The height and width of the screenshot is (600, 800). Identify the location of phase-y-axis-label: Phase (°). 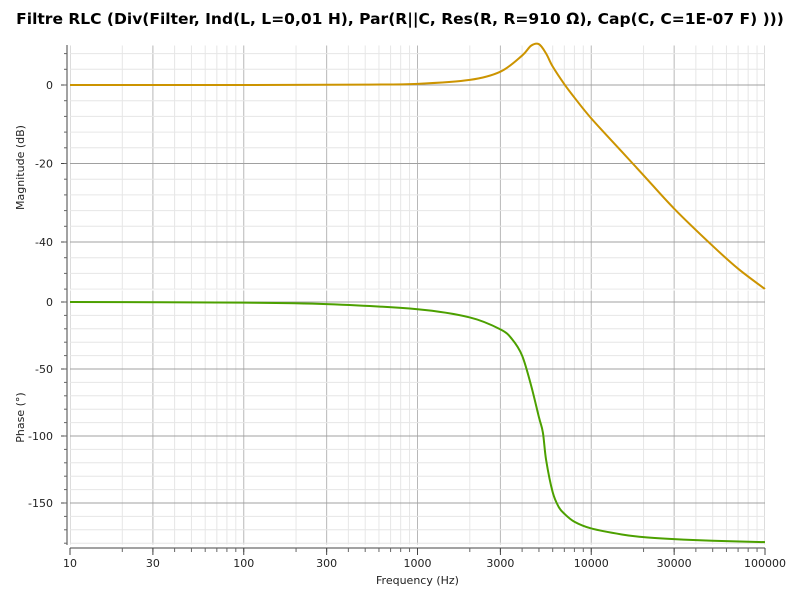
(20, 417).